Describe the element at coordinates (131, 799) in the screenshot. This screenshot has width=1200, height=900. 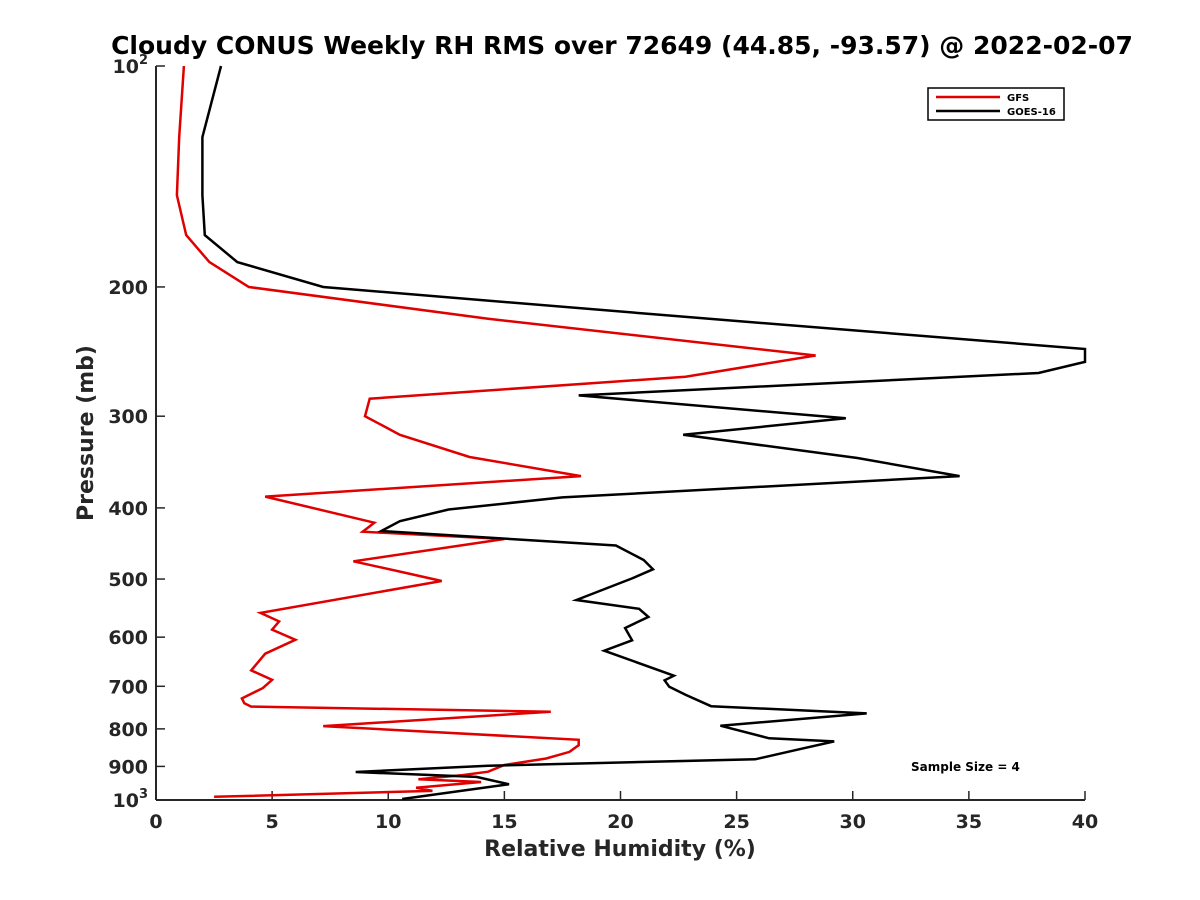
I see `y-tick-label: 10³` at that location.